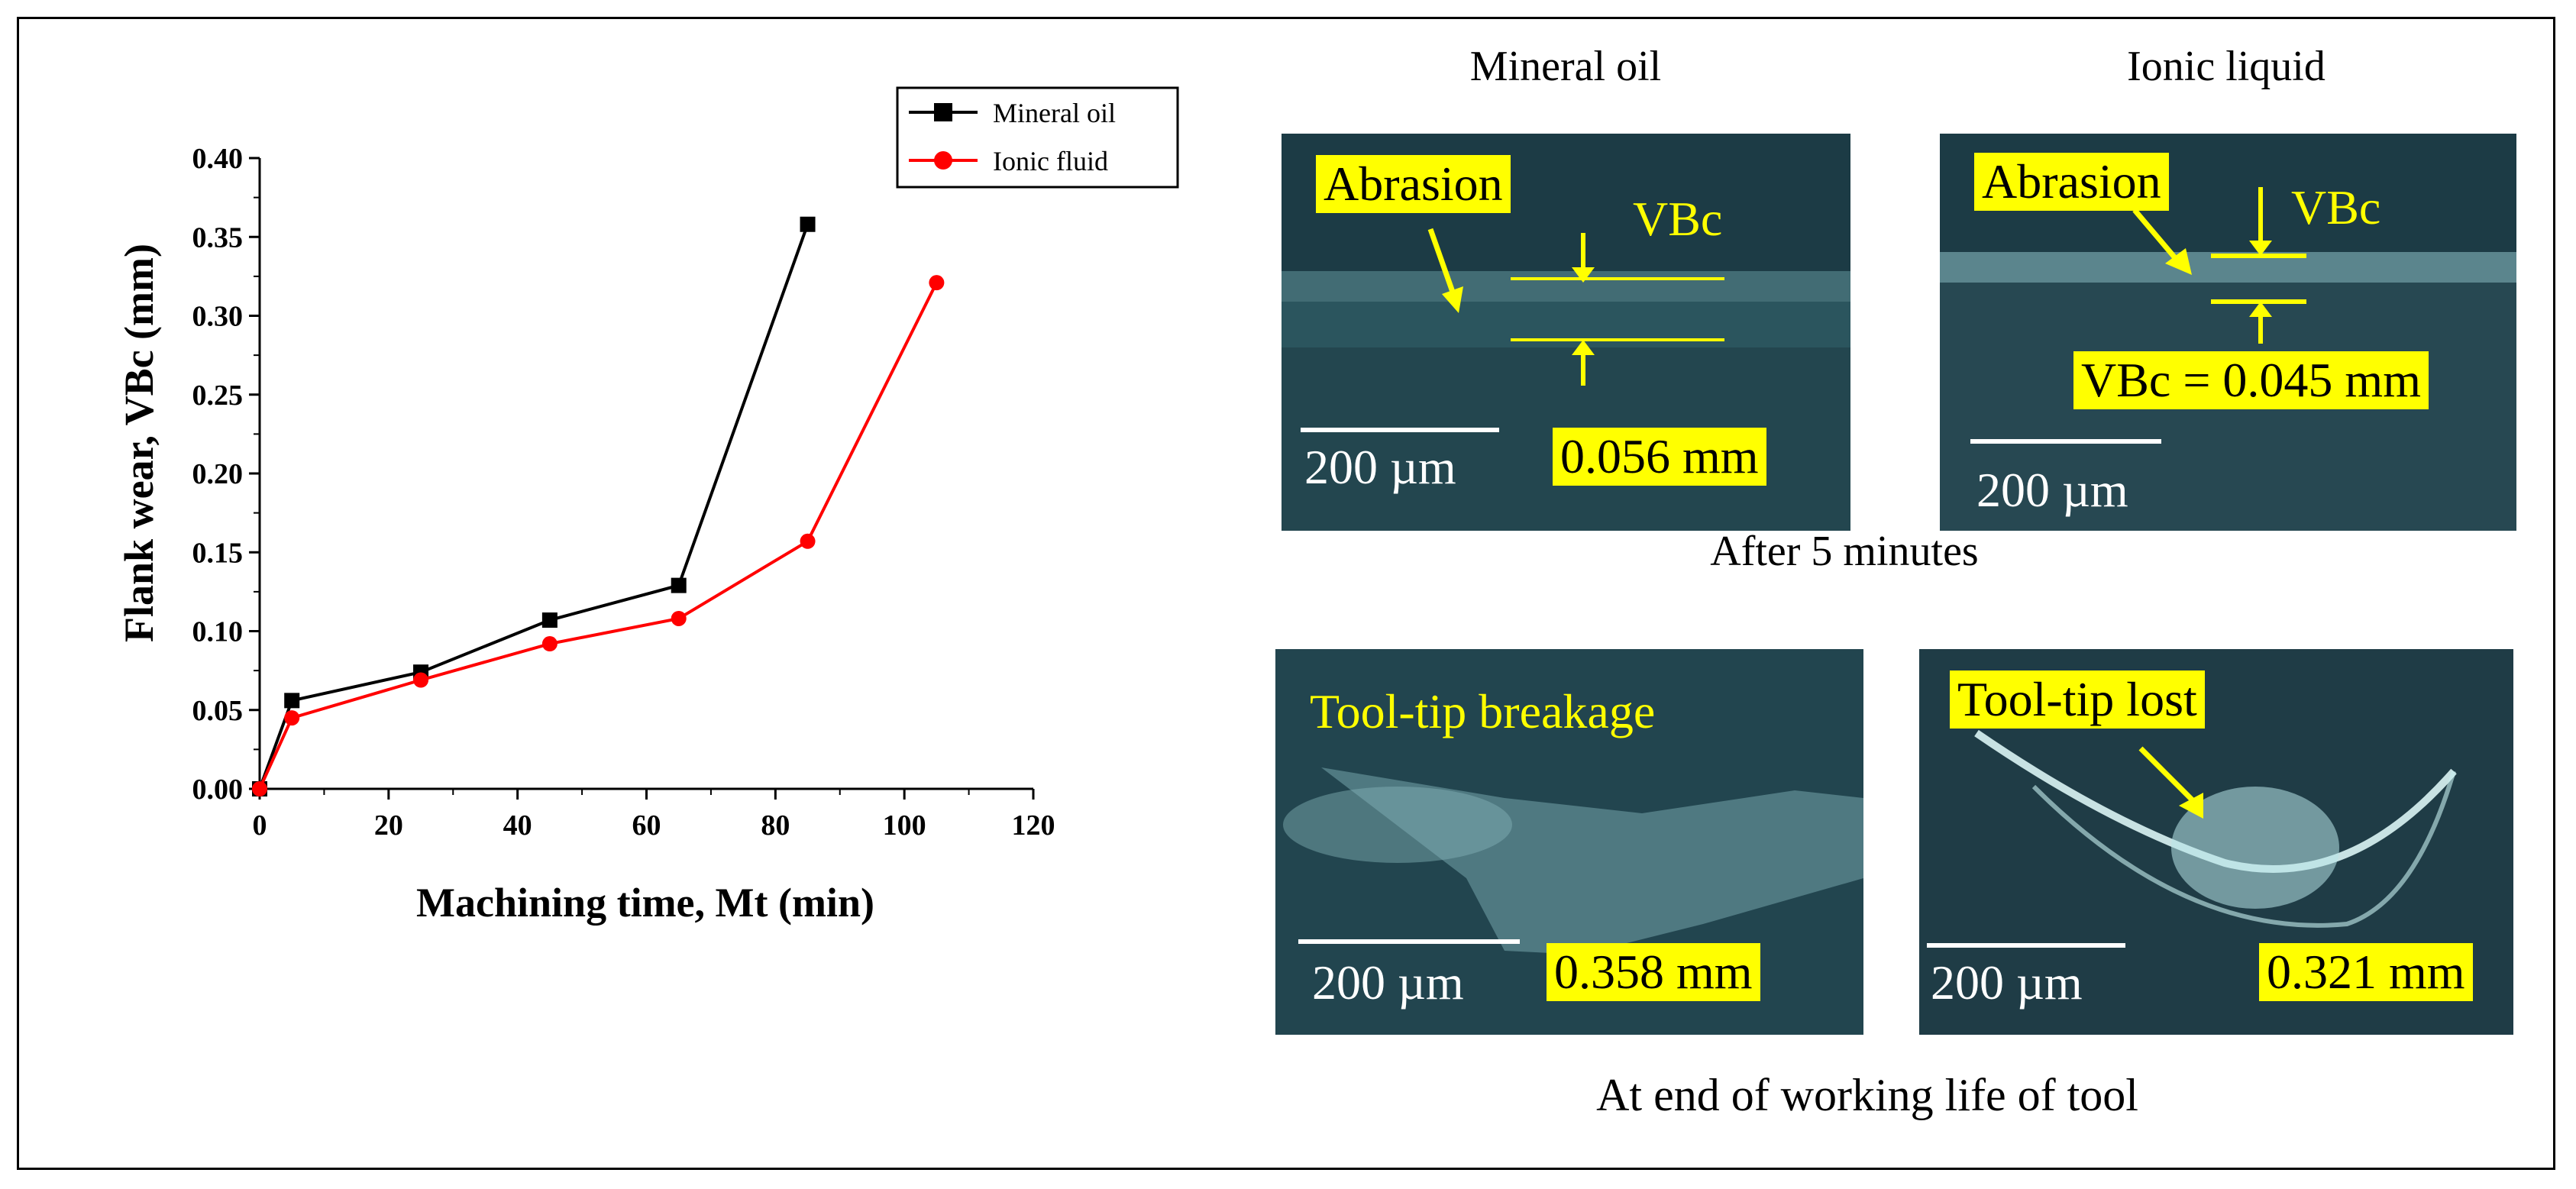 The width and height of the screenshot is (2576, 1189). Describe the element at coordinates (943, 160) in the screenshot. I see `legend-marker-ionic-fluid` at that location.